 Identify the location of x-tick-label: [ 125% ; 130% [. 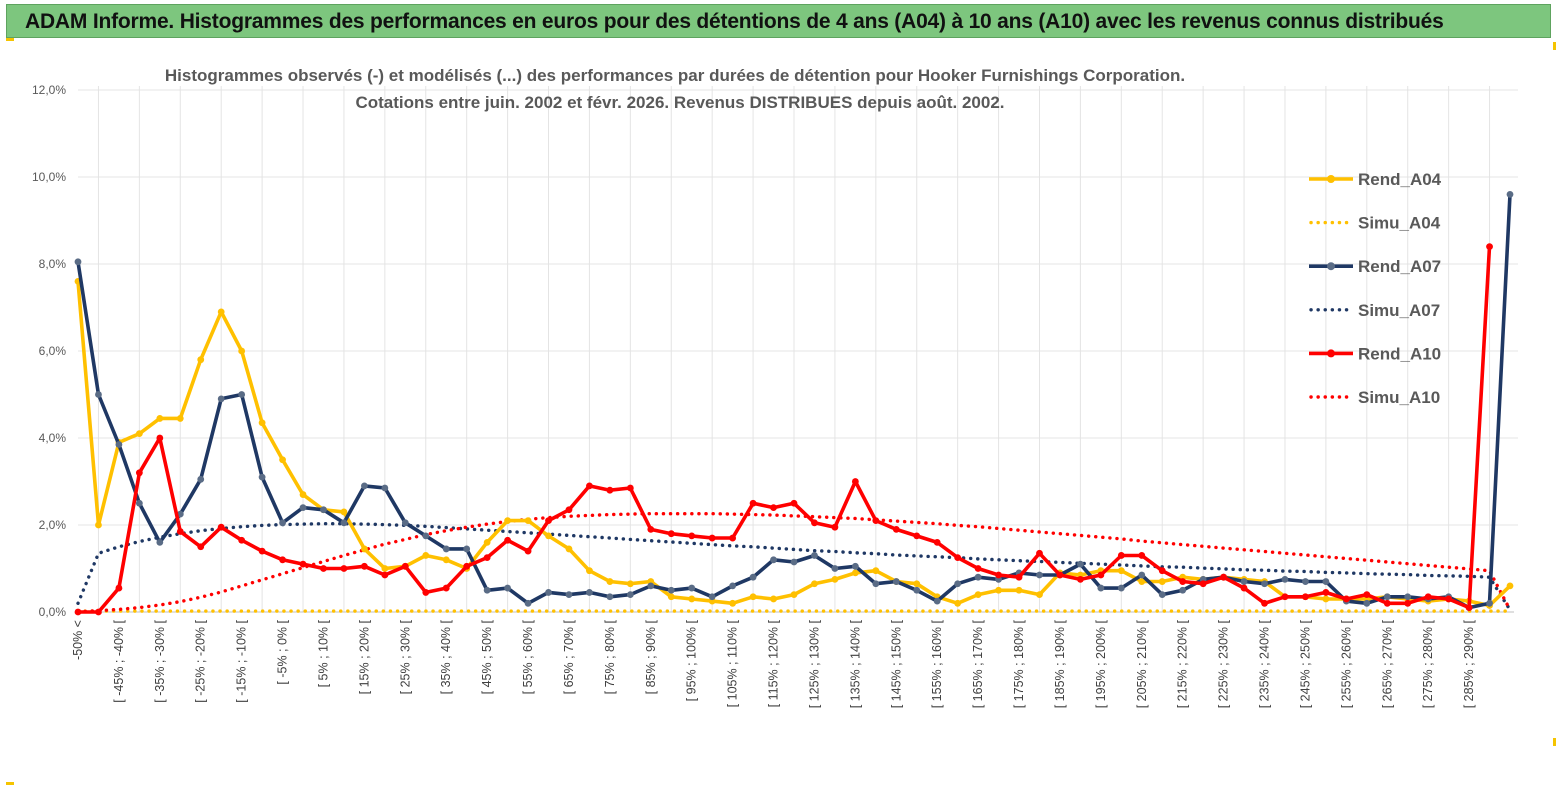
(814, 663).